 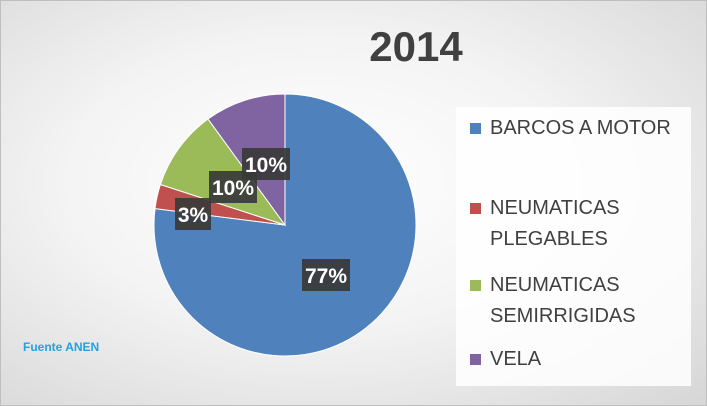 I want to click on data-label-group: 77%, so click(x=326, y=275).